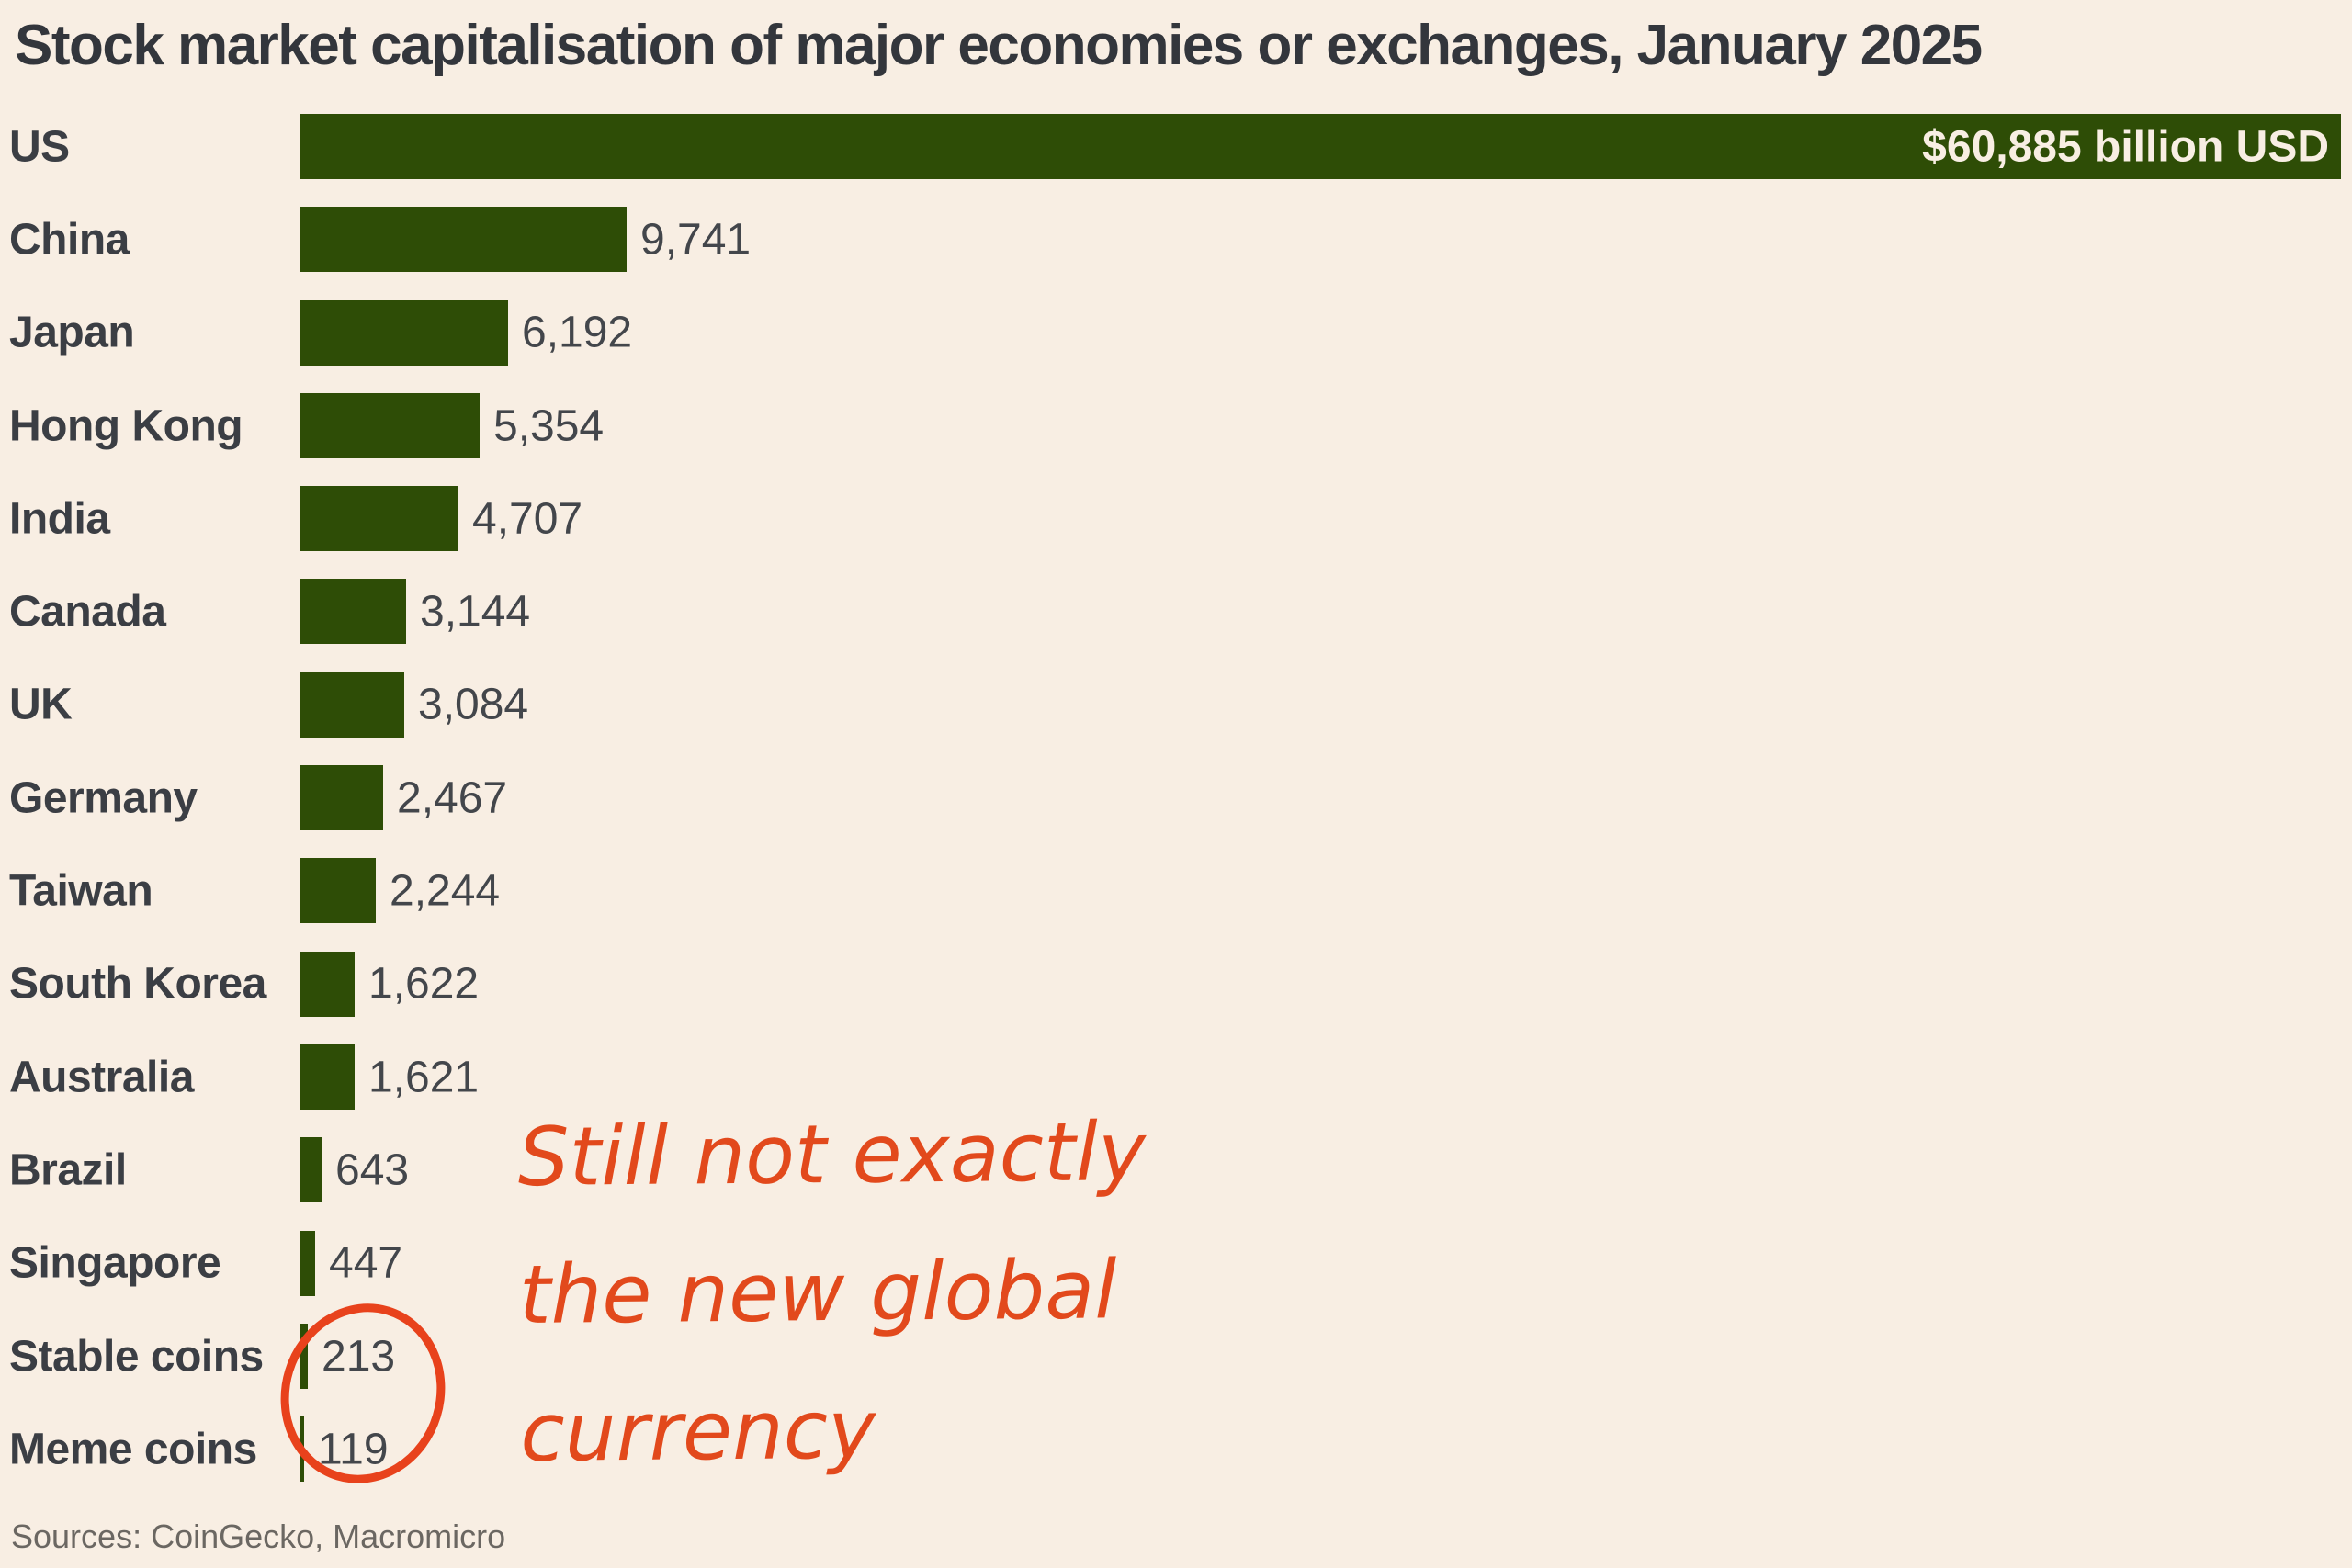 Image resolution: width=2352 pixels, height=1568 pixels. Describe the element at coordinates (832, 1154) in the screenshot. I see `annotation-line-1: Still not exactly` at that location.